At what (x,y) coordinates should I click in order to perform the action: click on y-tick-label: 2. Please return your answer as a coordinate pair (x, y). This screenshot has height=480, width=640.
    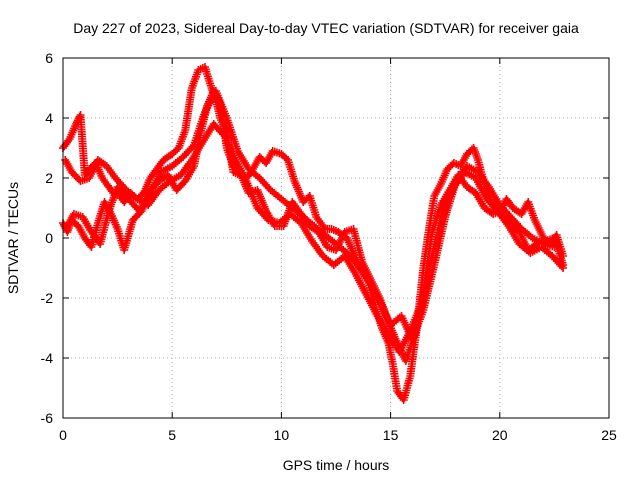
    Looking at the image, I should click on (49, 178).